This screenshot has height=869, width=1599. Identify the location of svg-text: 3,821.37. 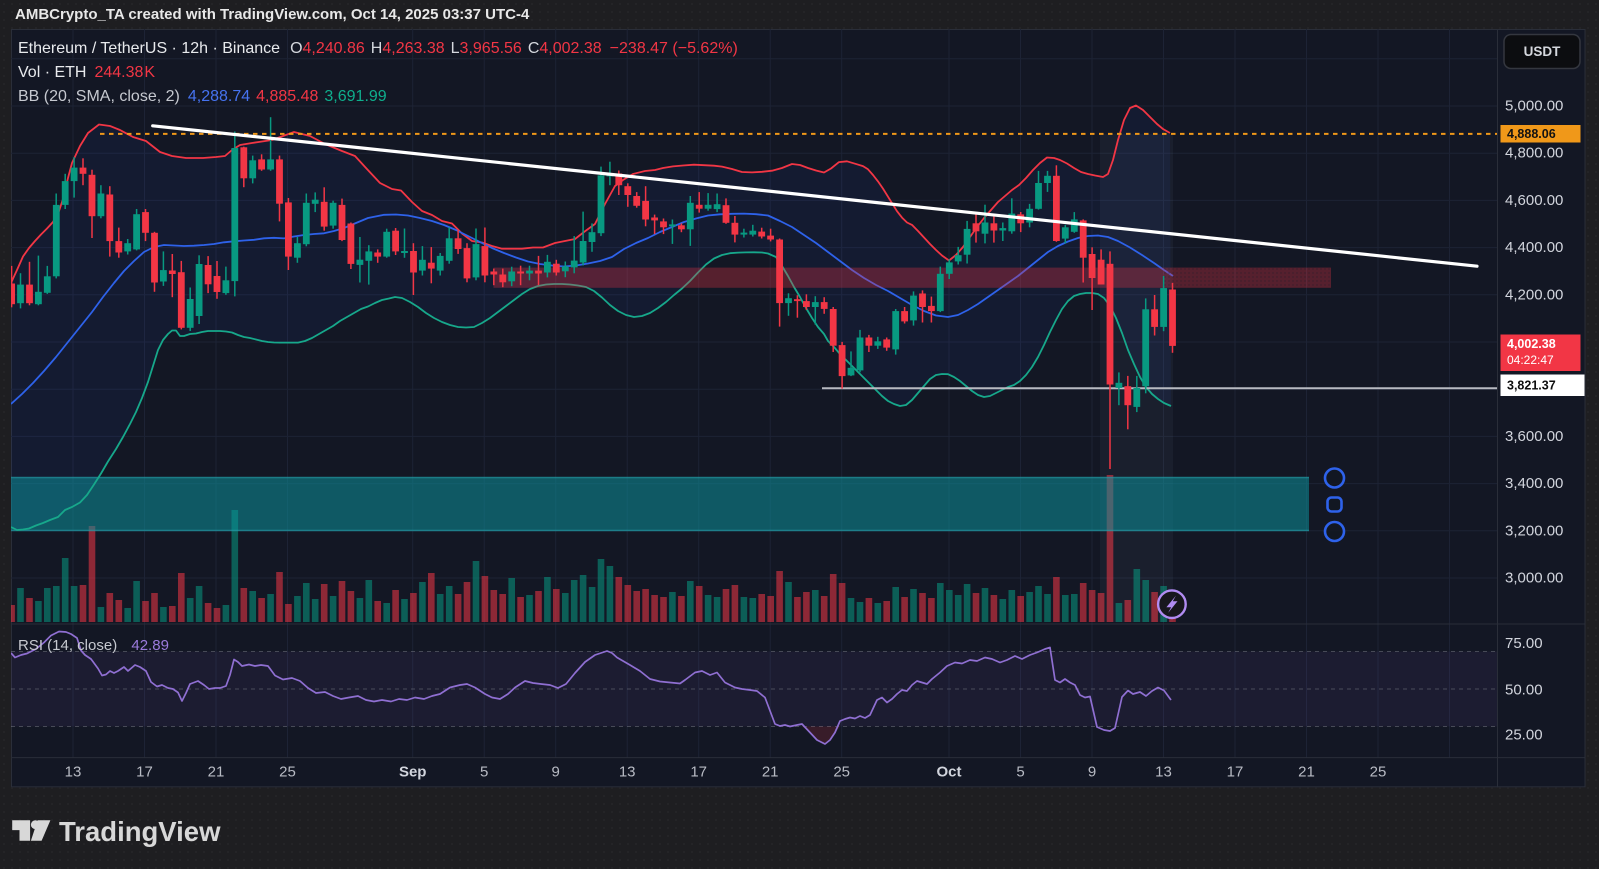
(1531, 386).